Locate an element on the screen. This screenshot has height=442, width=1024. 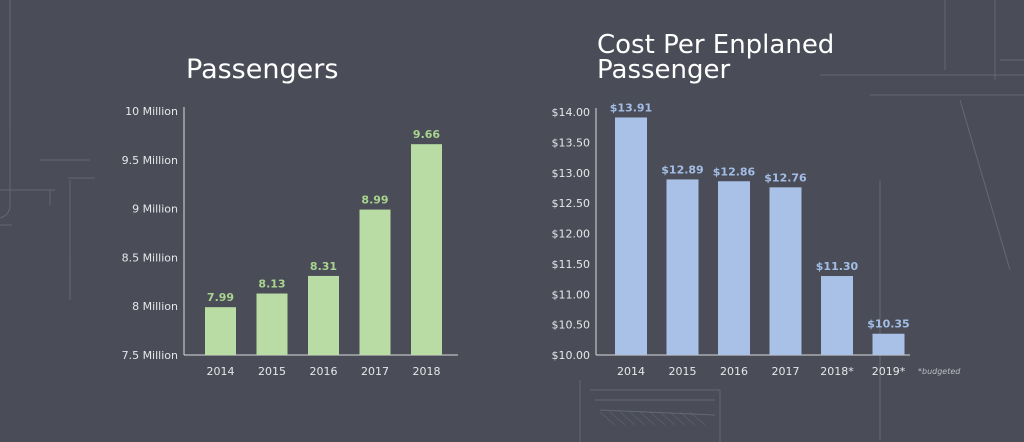
passengers-y-tick-label: 10 Million is located at coordinates (151, 111).